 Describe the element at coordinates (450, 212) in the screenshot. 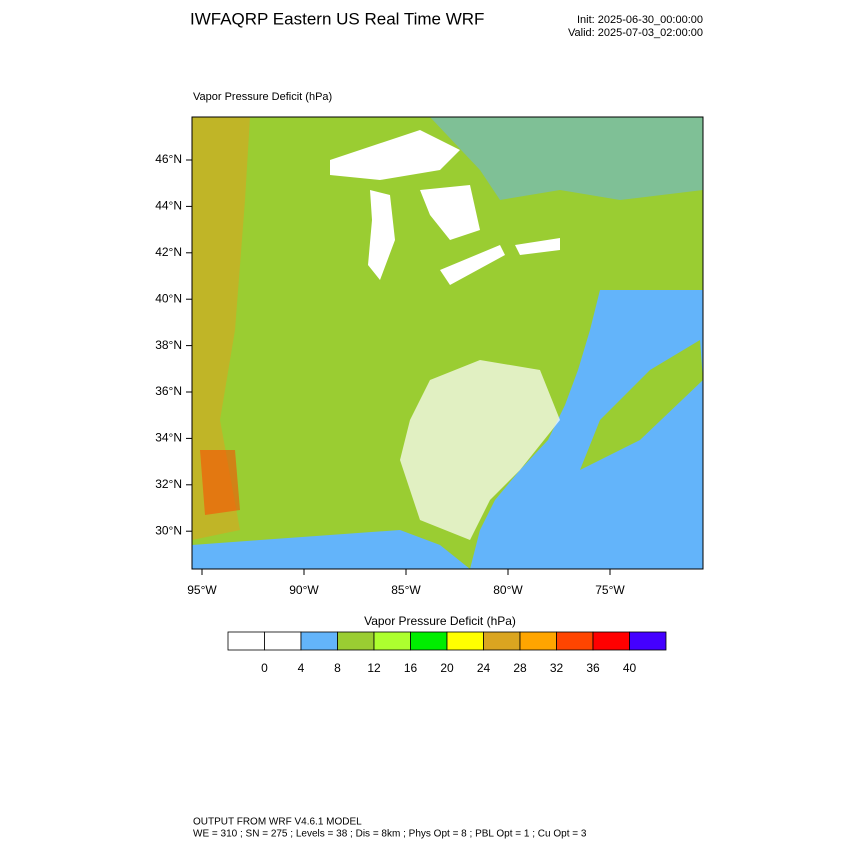

I see `lake-huron` at that location.